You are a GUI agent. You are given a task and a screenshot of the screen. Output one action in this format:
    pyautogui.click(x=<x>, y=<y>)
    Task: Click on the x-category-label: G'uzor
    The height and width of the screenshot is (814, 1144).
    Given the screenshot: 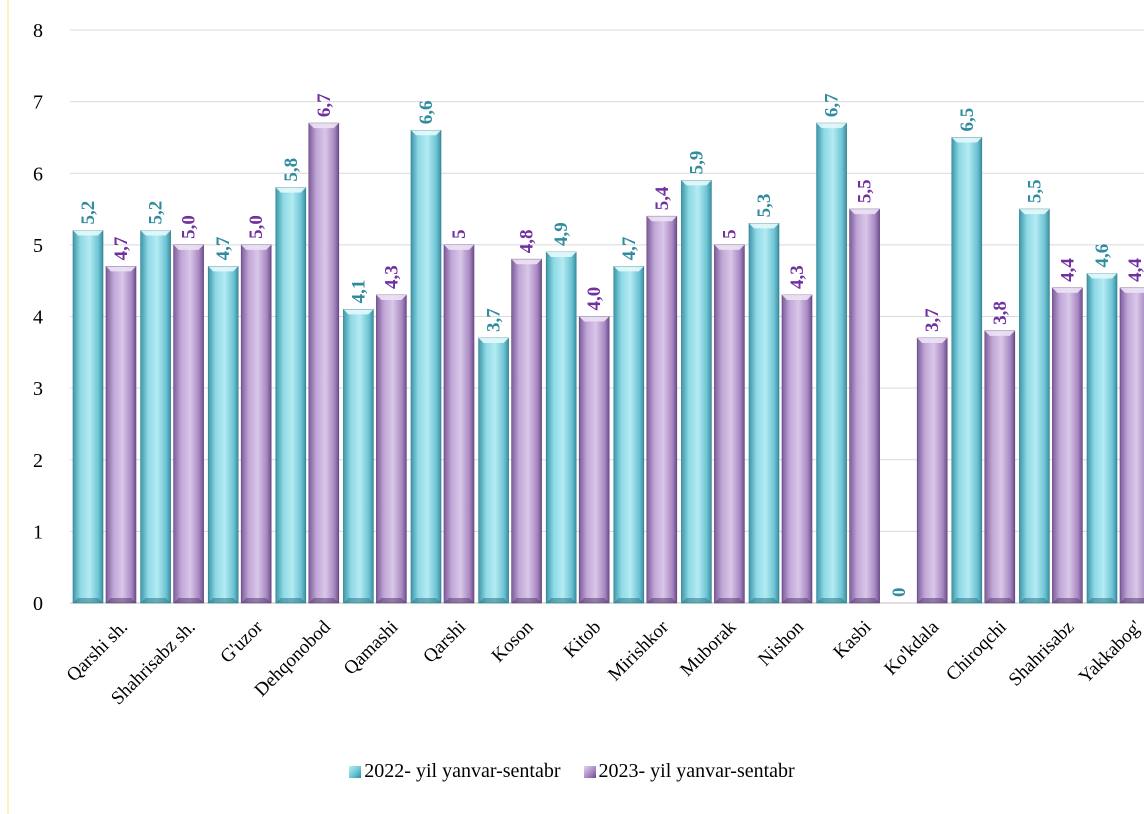 What is the action you would take?
    pyautogui.click(x=241, y=641)
    